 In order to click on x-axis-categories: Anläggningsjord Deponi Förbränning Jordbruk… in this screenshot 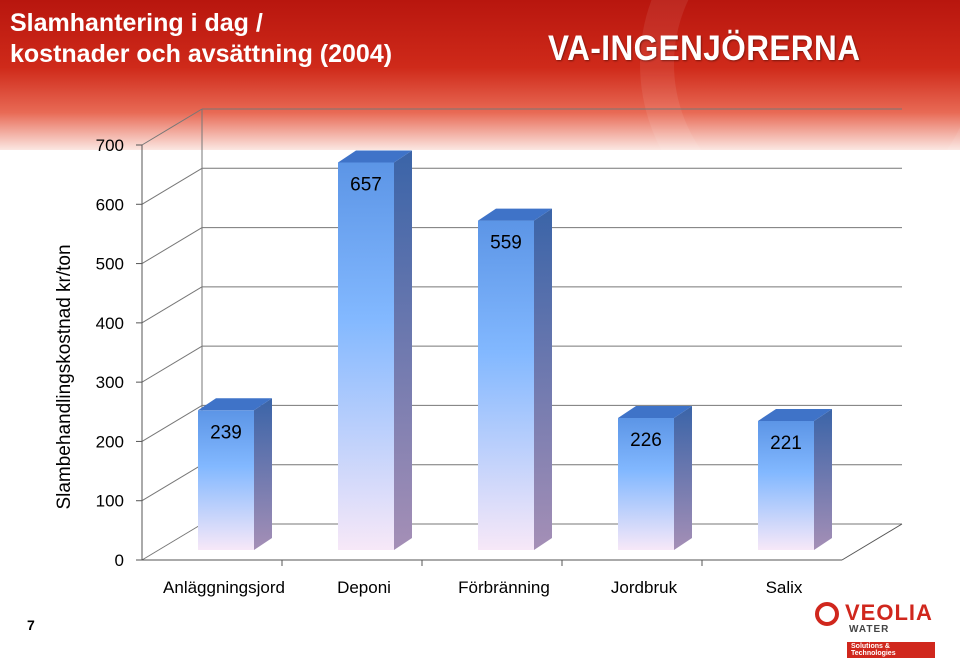, I will do `click(483, 587)`.